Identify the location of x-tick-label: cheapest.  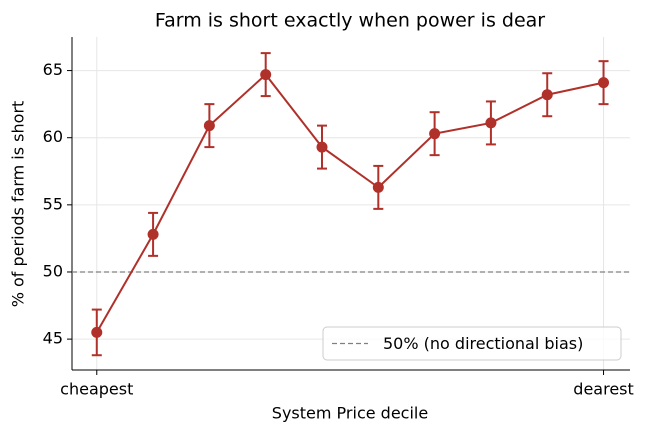
(96, 389).